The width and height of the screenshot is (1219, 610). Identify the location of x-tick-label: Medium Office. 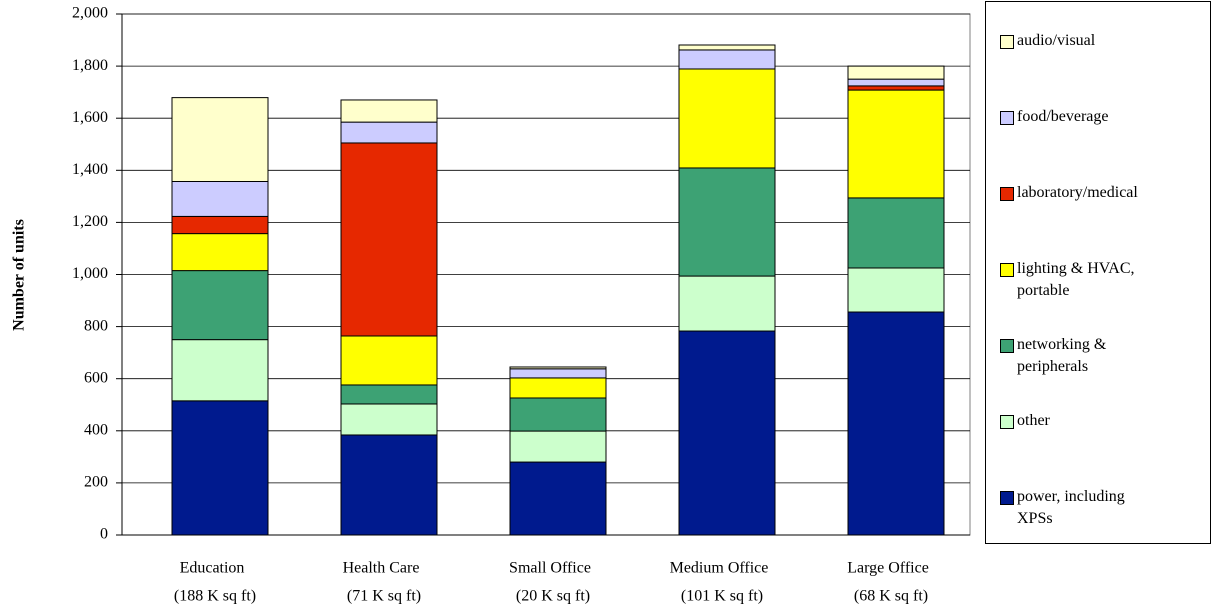
(719, 568).